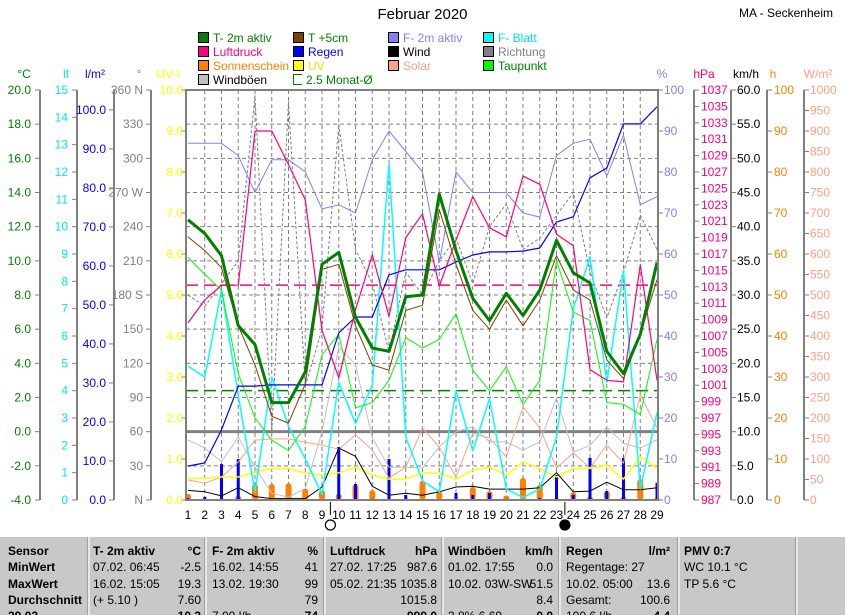  What do you see at coordinates (716, 567) in the screenshot?
I see `table-cell: WC 10.1 °C` at bounding box center [716, 567].